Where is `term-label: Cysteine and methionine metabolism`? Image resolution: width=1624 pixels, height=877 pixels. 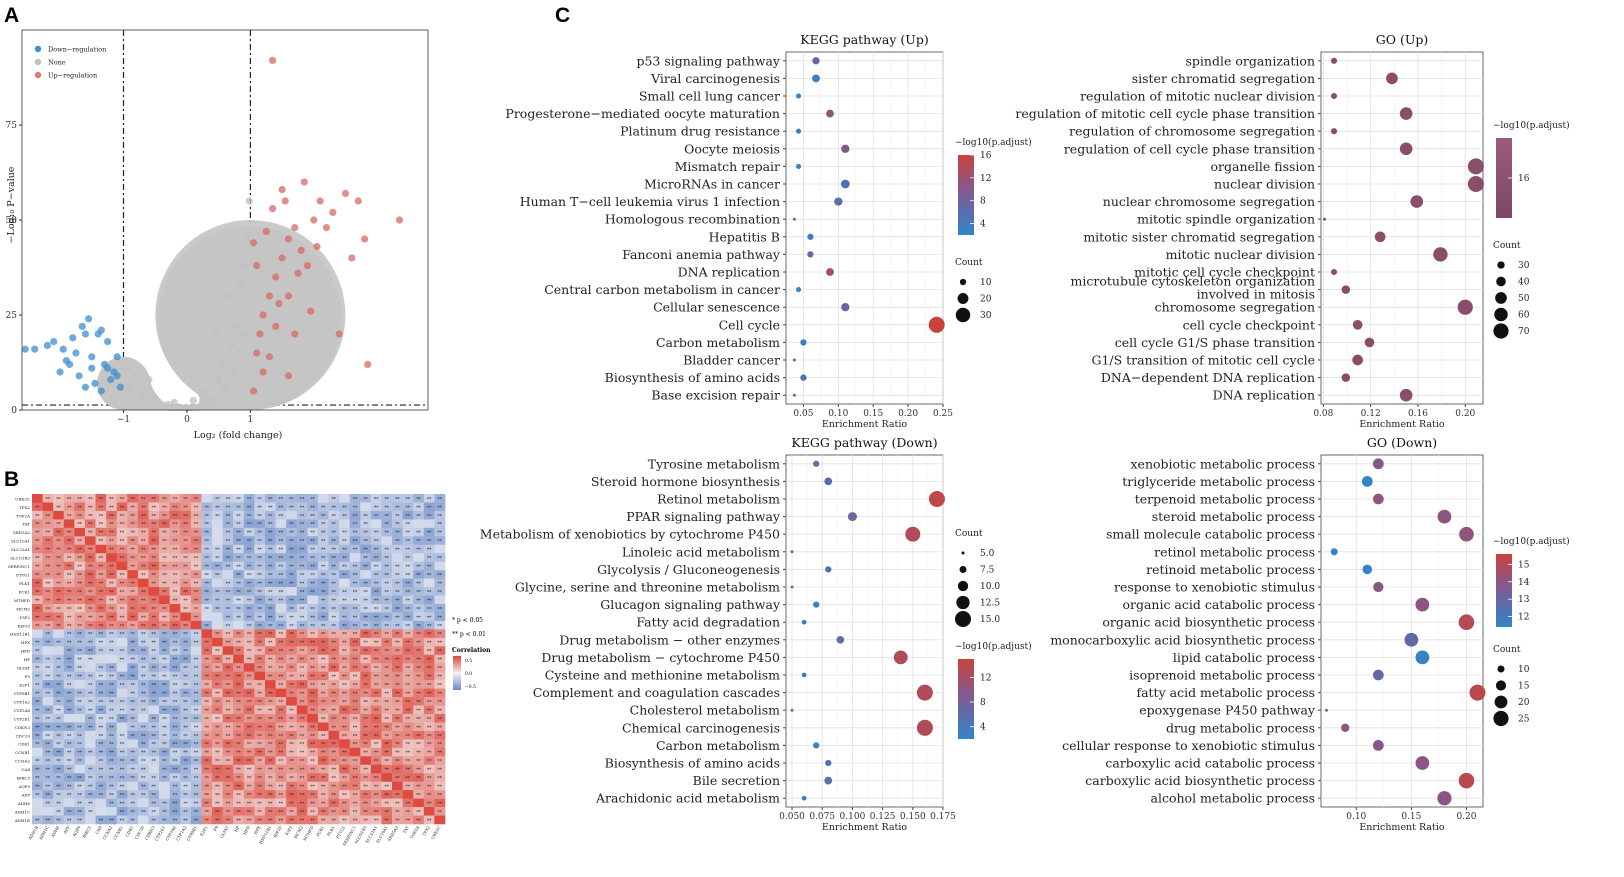 term-label: Cysteine and methionine metabolism is located at coordinates (662, 675).